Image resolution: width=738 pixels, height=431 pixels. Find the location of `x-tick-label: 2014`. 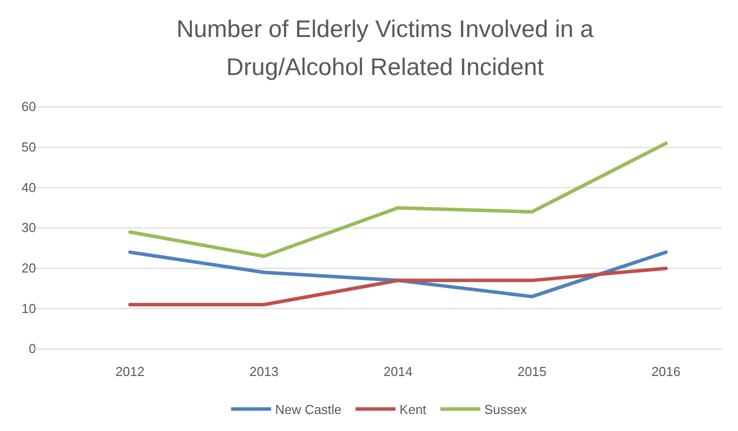

x-tick-label: 2014 is located at coordinates (398, 372).